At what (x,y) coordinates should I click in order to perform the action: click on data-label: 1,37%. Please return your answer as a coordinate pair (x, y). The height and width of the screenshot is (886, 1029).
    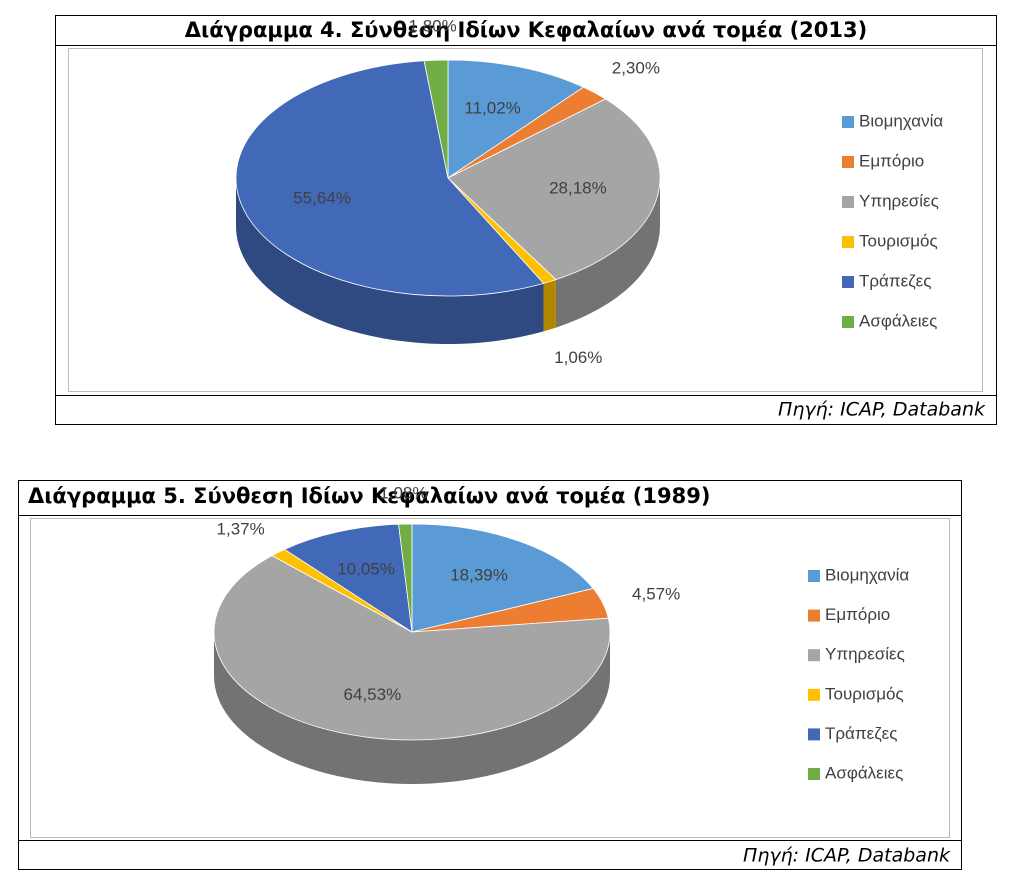
    Looking at the image, I should click on (241, 529).